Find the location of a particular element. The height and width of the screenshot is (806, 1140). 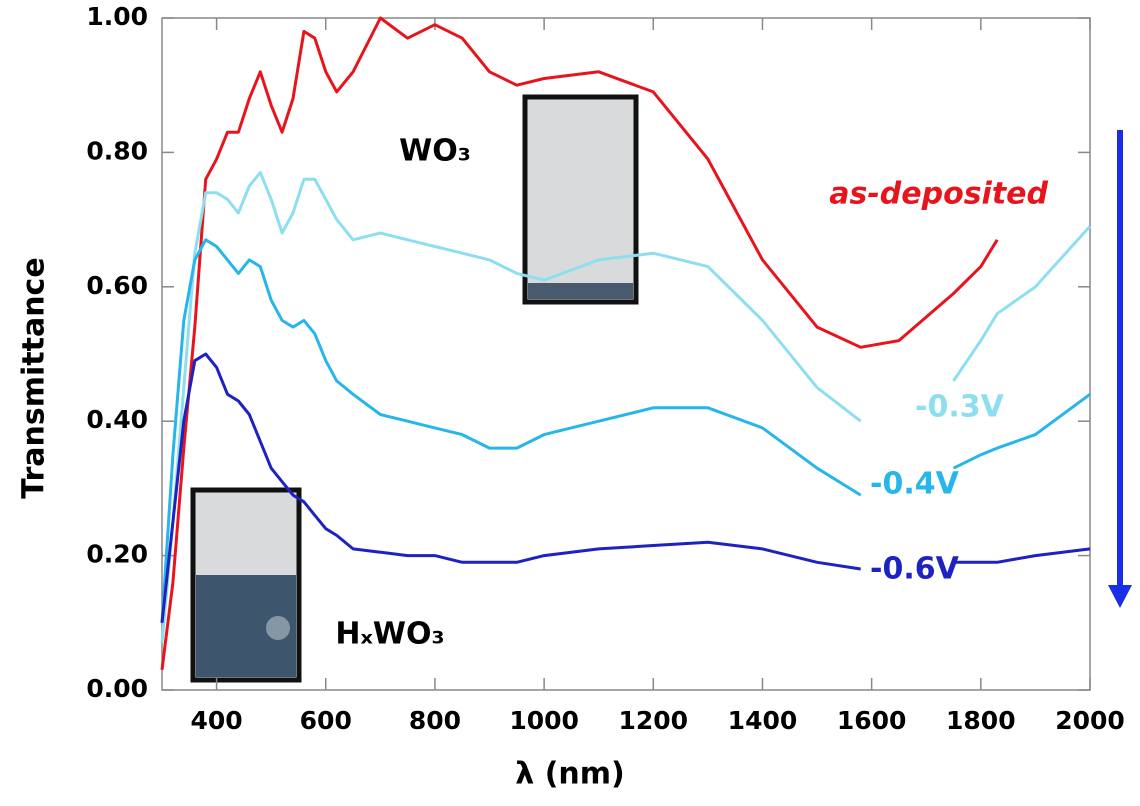

inset-photo-wo3 is located at coordinates (580, 199).